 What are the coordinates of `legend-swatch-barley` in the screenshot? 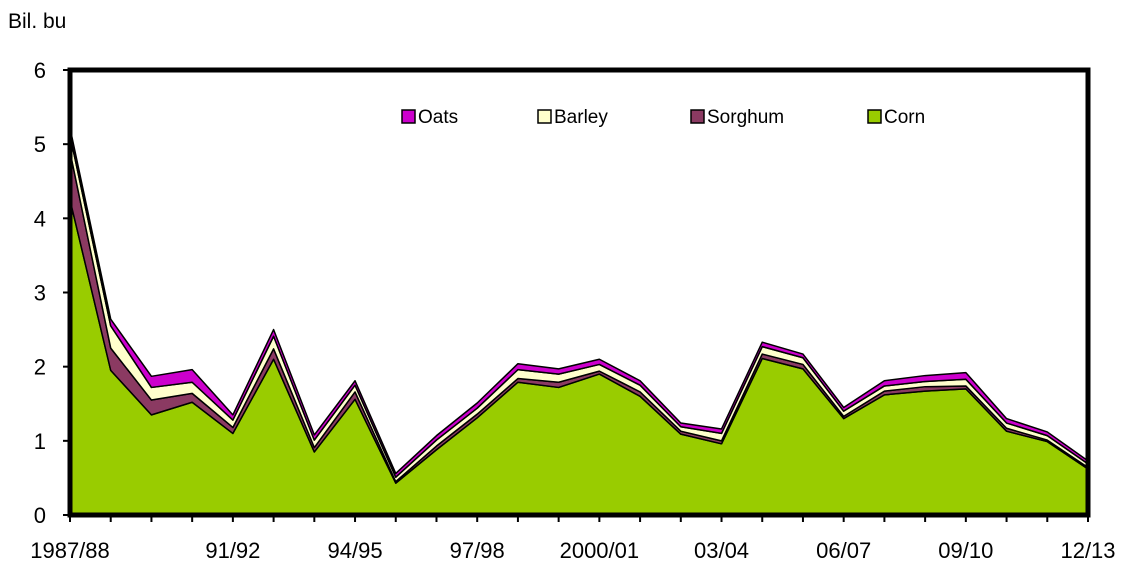 It's located at (544, 116).